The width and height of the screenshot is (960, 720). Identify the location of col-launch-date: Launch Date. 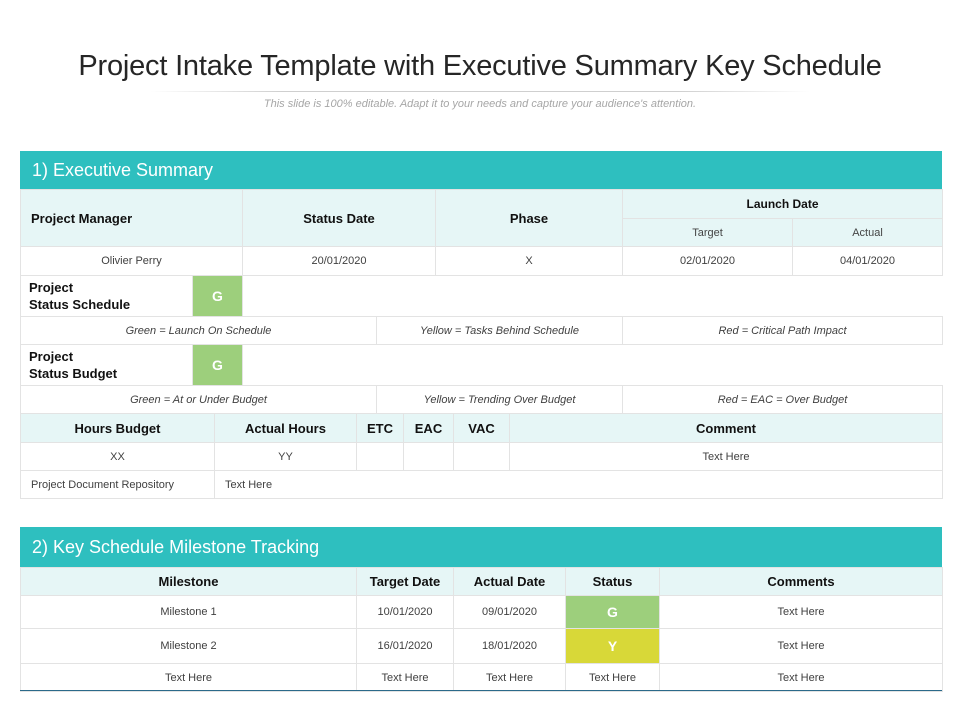
(782, 204).